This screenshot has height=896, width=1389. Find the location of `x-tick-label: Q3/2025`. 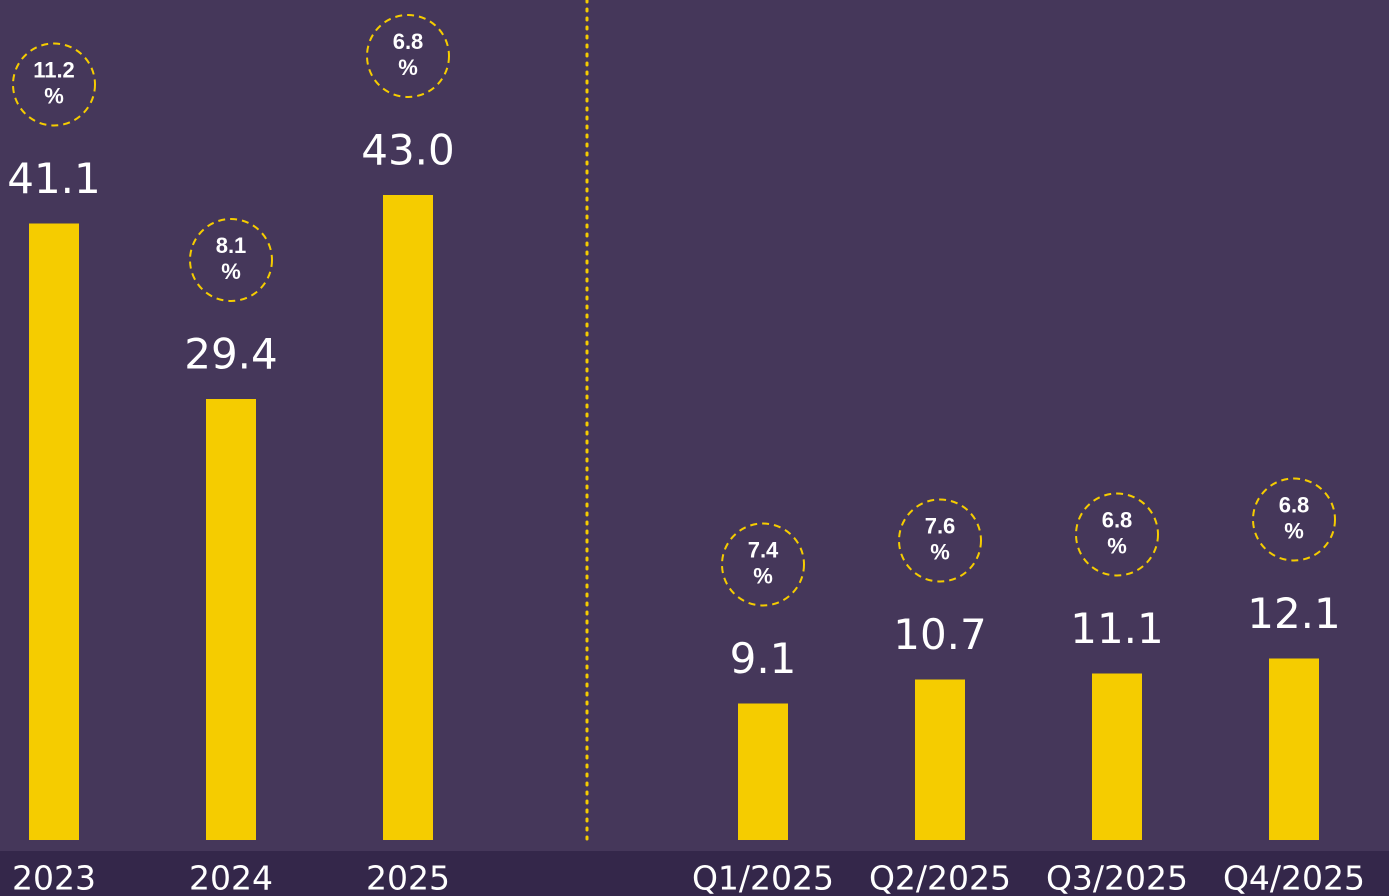

x-tick-label: Q3/2025 is located at coordinates (1117, 877).